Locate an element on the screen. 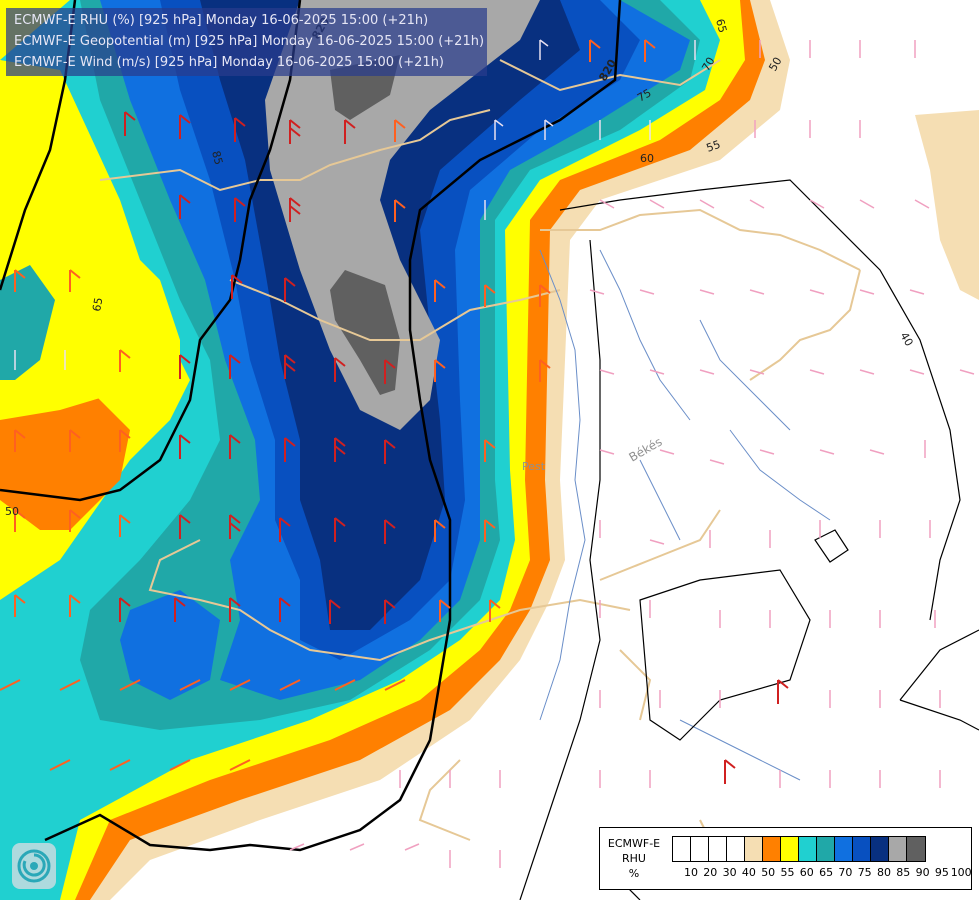 This screenshot has height=900, width=979. legend-label: ECMWF-E RHU % is located at coordinates (634, 858).